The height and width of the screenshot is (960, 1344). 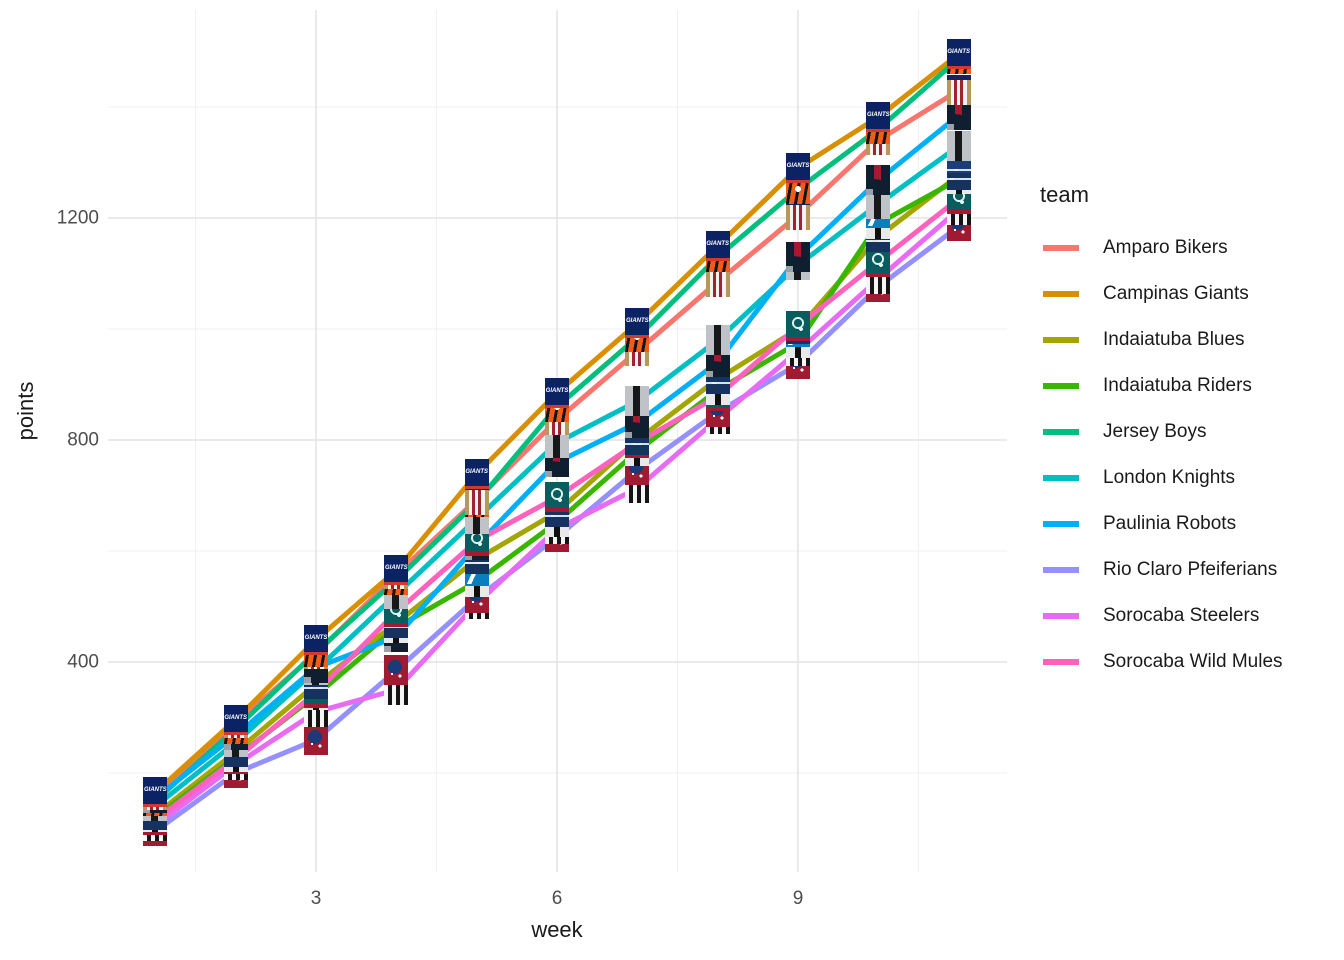 I want to click on legend-label: Sorocaba Wild Mules, so click(x=1193, y=661).